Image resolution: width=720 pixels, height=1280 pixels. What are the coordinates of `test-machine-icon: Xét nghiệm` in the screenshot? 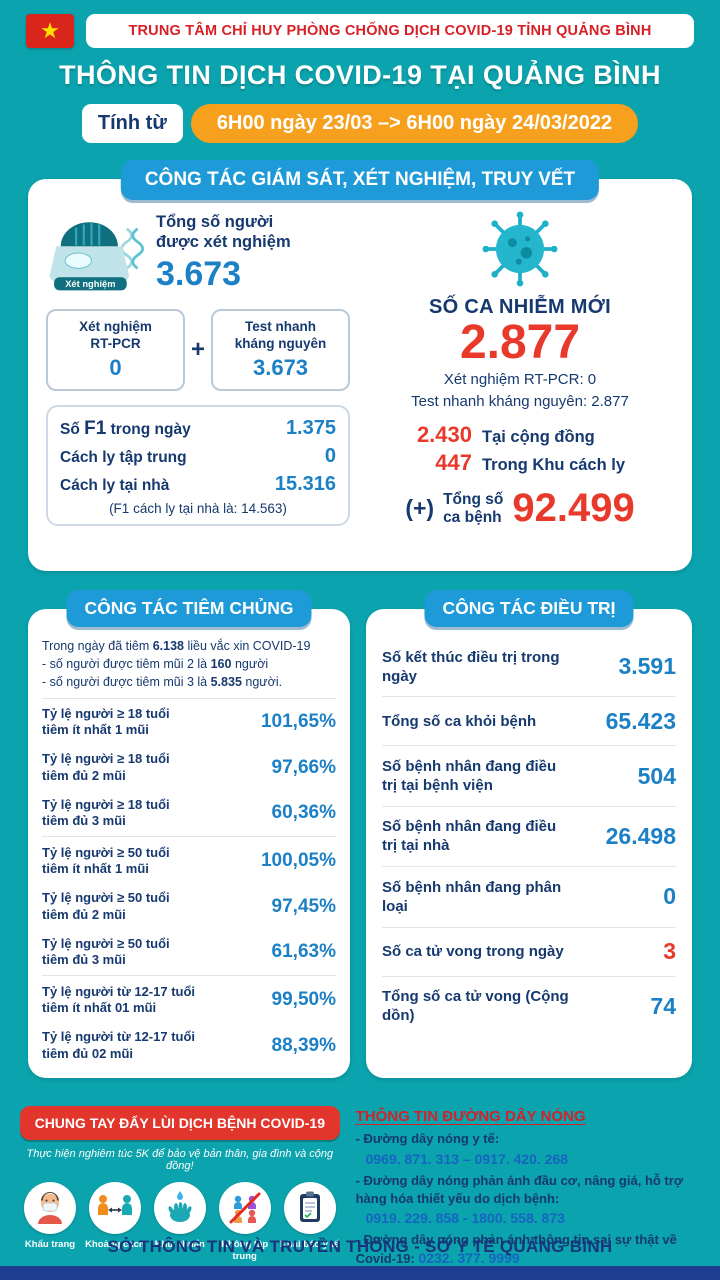 It's located at (97, 256).